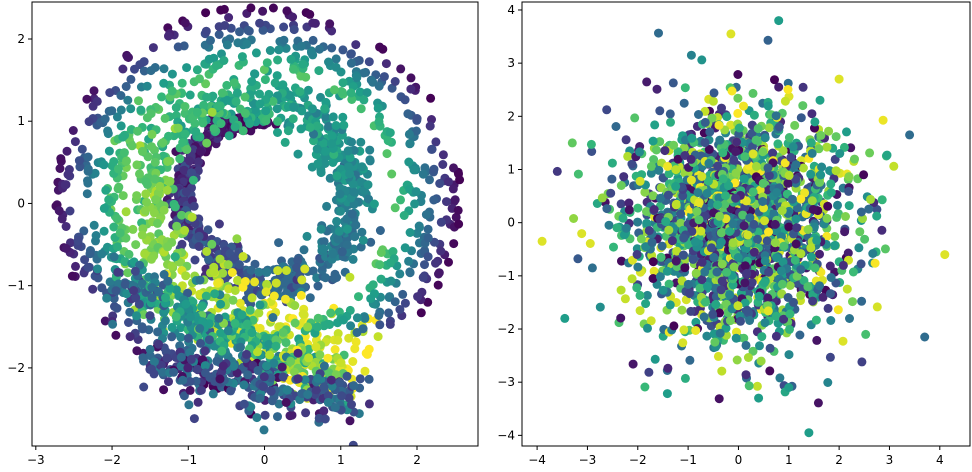 The width and height of the screenshot is (972, 472). I want to click on y-tick-label: −1, so click(16, 286).